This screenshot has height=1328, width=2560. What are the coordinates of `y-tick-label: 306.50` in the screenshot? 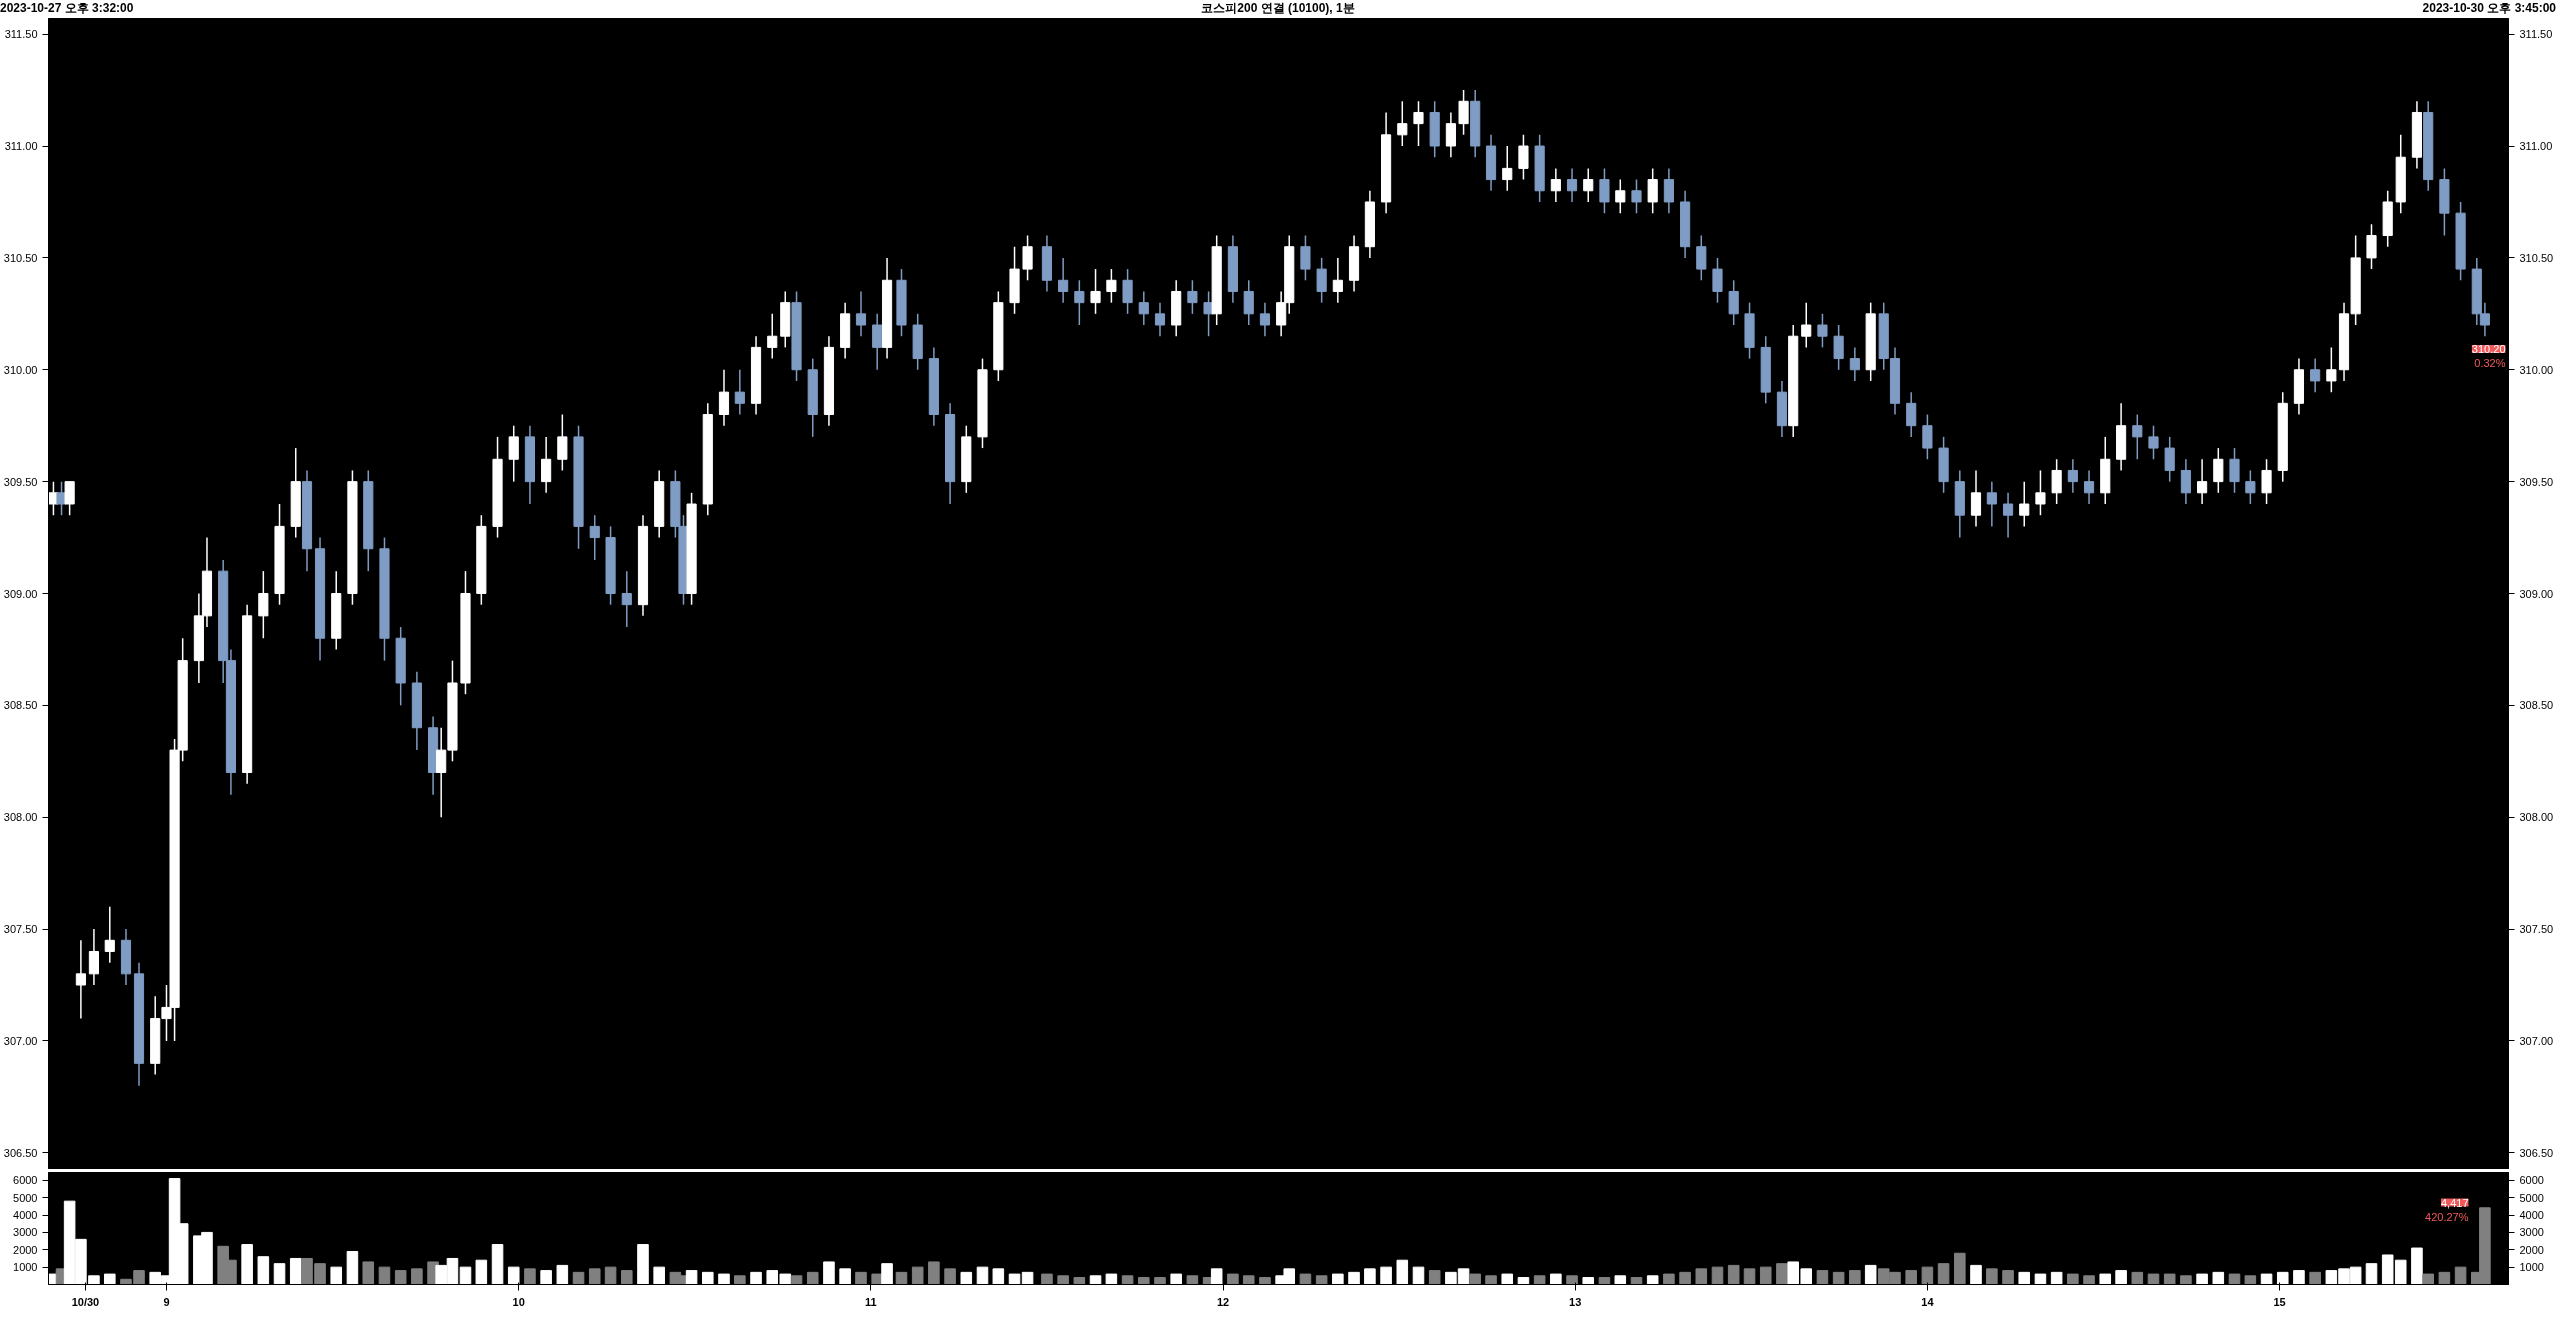 It's located at (20, 1152).